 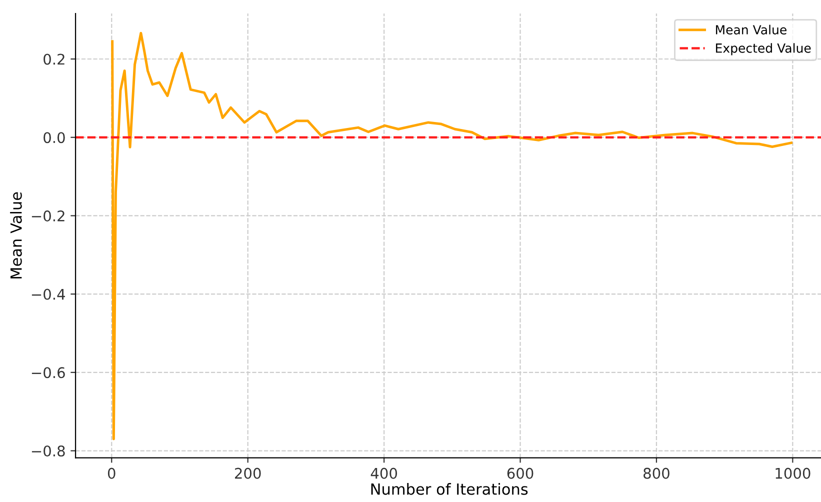 I want to click on y-tick-label: 0.2, so click(x=54, y=59).